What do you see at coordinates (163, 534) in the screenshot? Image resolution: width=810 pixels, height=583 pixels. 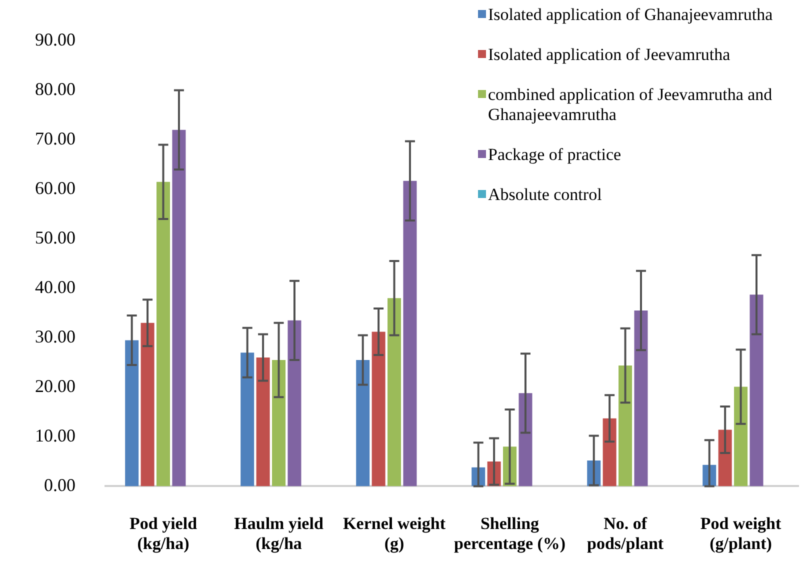 I see `x-tick-label: Pod yield (kg/ha)` at bounding box center [163, 534].